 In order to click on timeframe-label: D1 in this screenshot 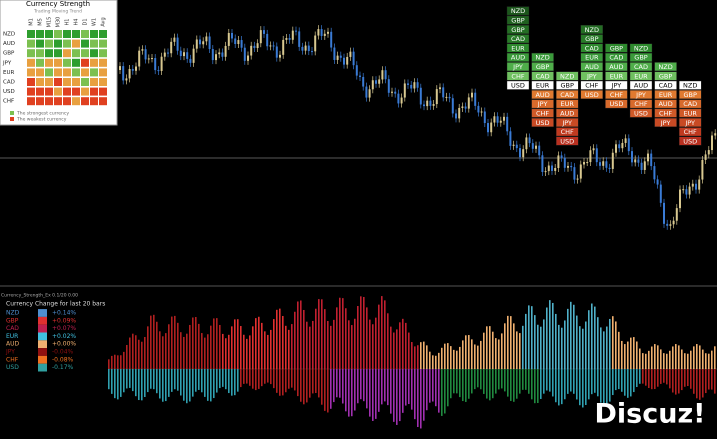, I will do `click(86, 21)`.